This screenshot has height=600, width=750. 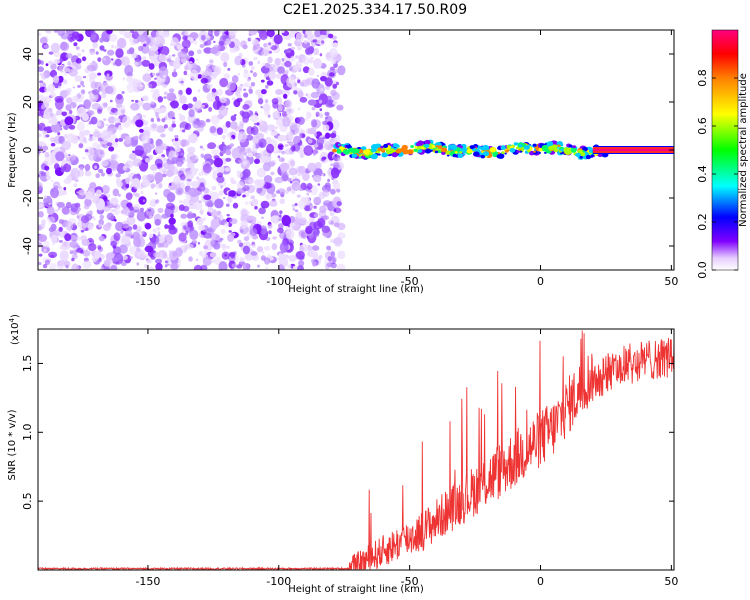 What do you see at coordinates (356, 289) in the screenshot?
I see `spectrogram-x-label: Height of straight line (km)` at bounding box center [356, 289].